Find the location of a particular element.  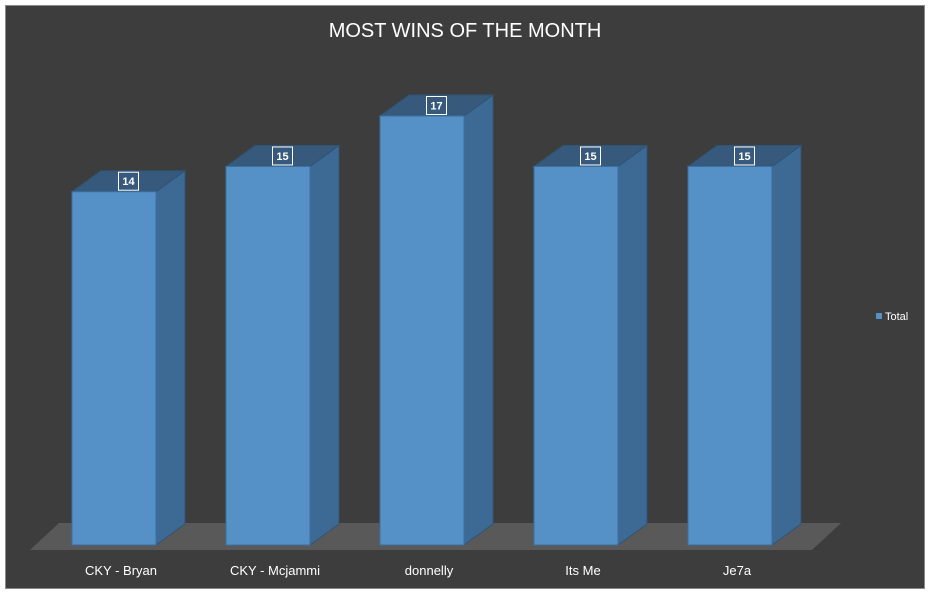

bar-1: 15 is located at coordinates (282, 345).